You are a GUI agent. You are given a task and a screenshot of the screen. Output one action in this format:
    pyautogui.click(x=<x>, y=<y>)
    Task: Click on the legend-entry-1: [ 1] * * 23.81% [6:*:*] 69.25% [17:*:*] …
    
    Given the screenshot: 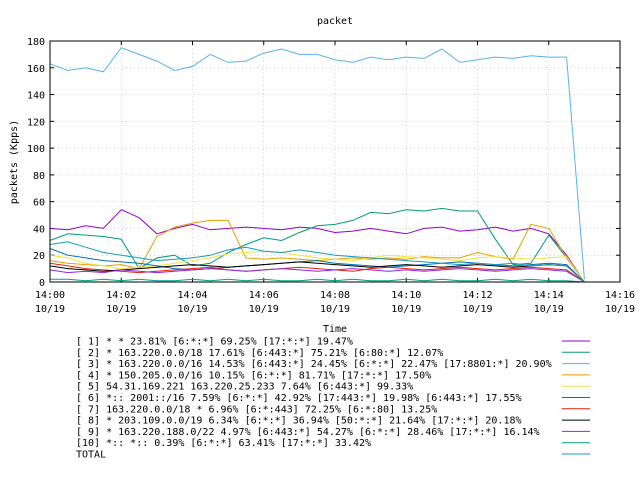 What is the action you would take?
    pyautogui.click(x=214, y=342)
    